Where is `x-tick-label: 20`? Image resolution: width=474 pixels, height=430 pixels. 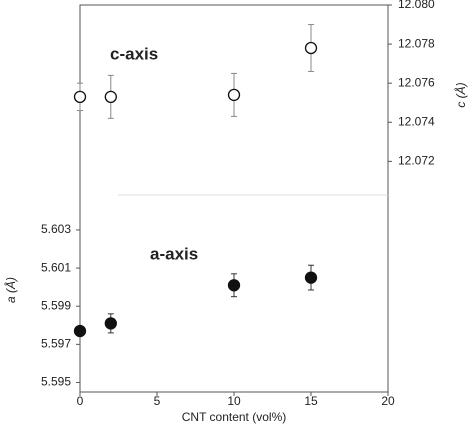
x-tick-label: 20 is located at coordinates (388, 401).